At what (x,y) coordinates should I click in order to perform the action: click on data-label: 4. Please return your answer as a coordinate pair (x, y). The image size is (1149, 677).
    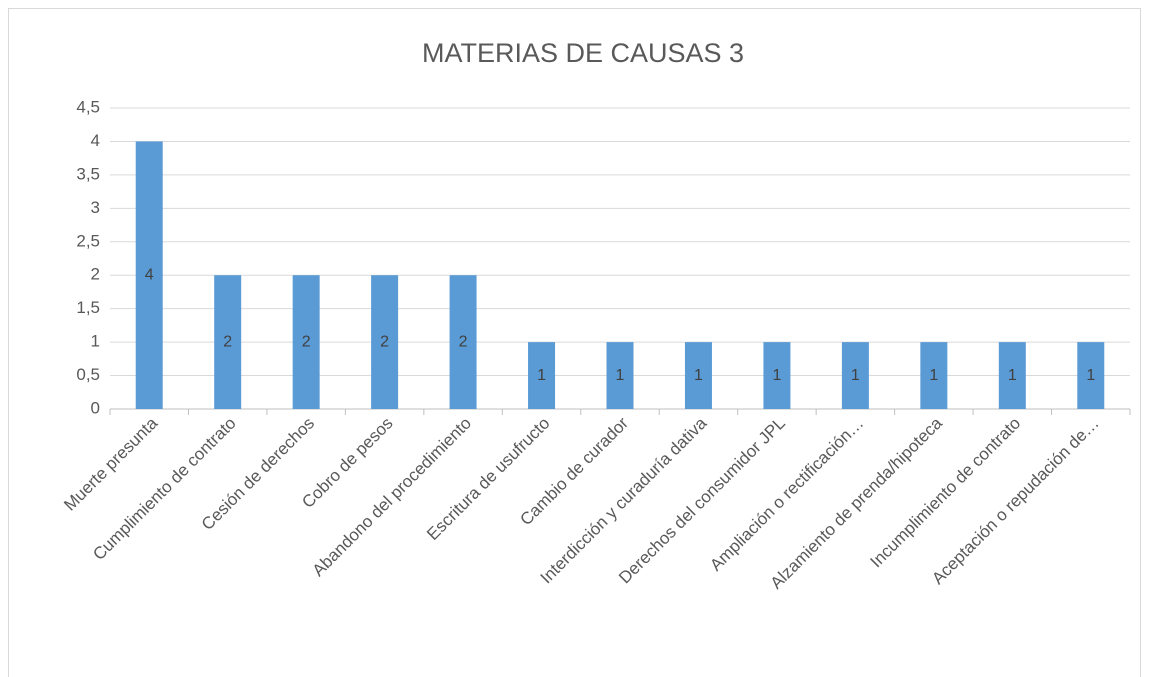
    Looking at the image, I should click on (149, 274).